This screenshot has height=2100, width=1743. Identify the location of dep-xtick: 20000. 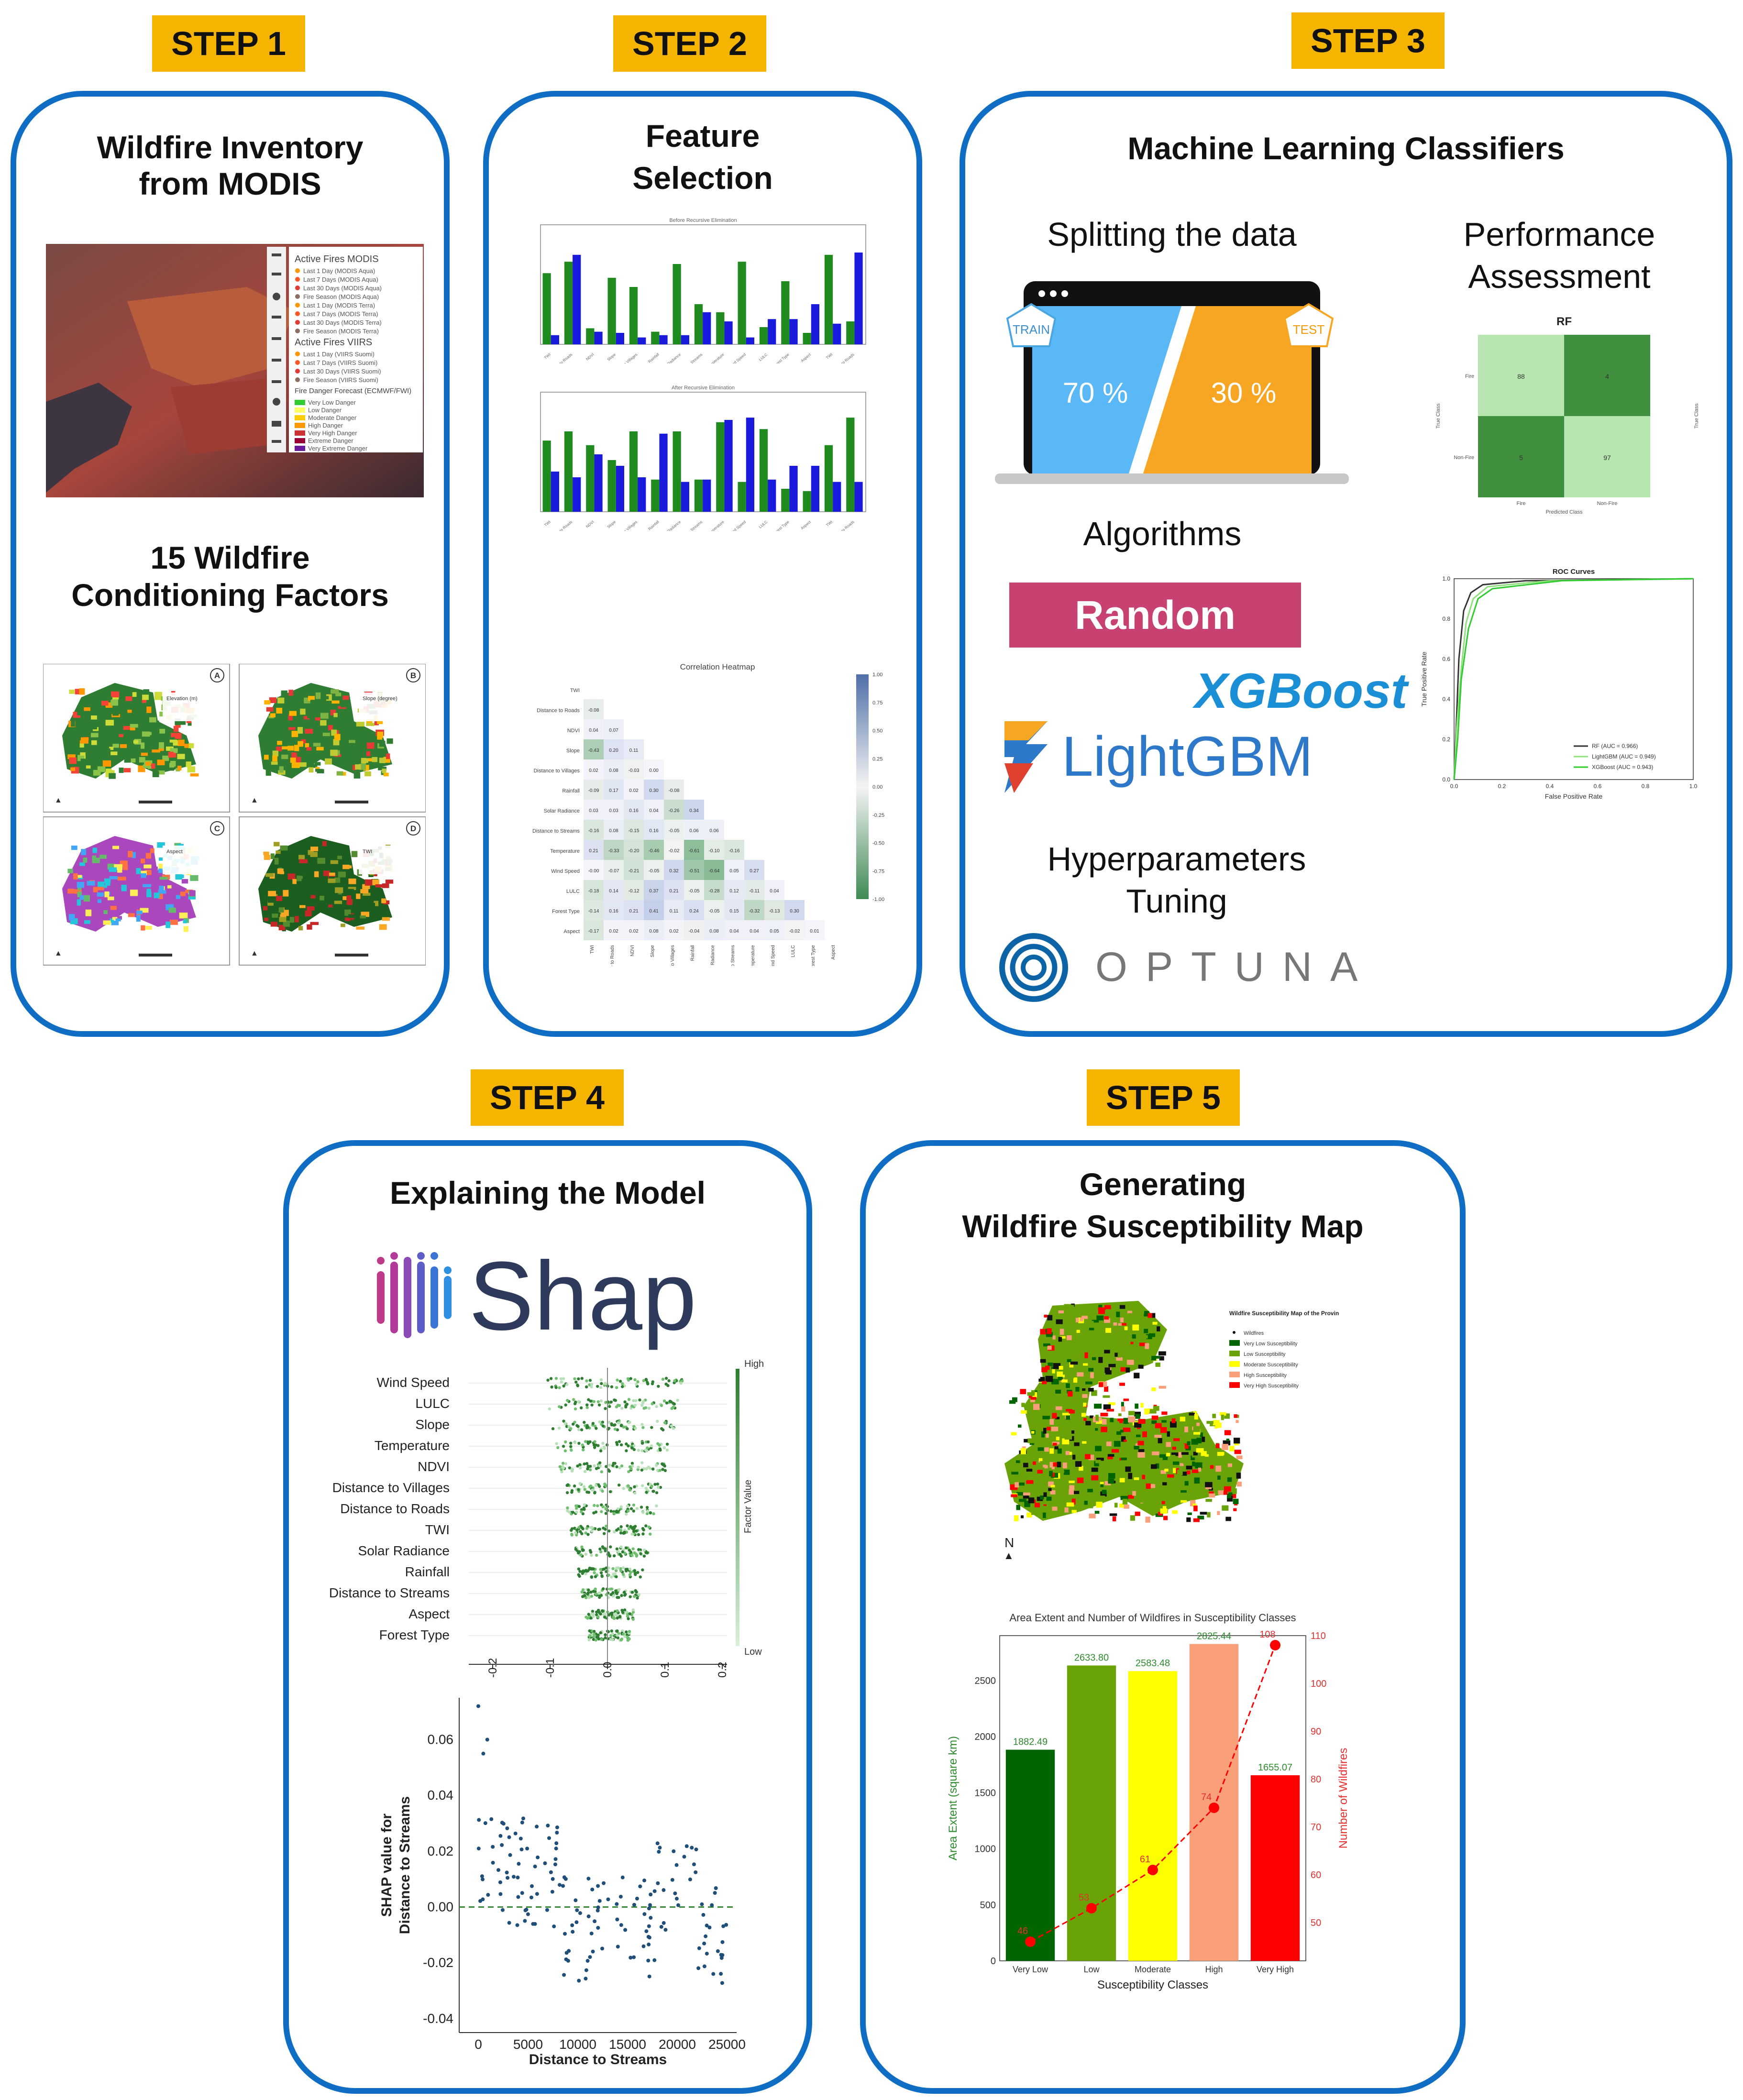
(678, 2044).